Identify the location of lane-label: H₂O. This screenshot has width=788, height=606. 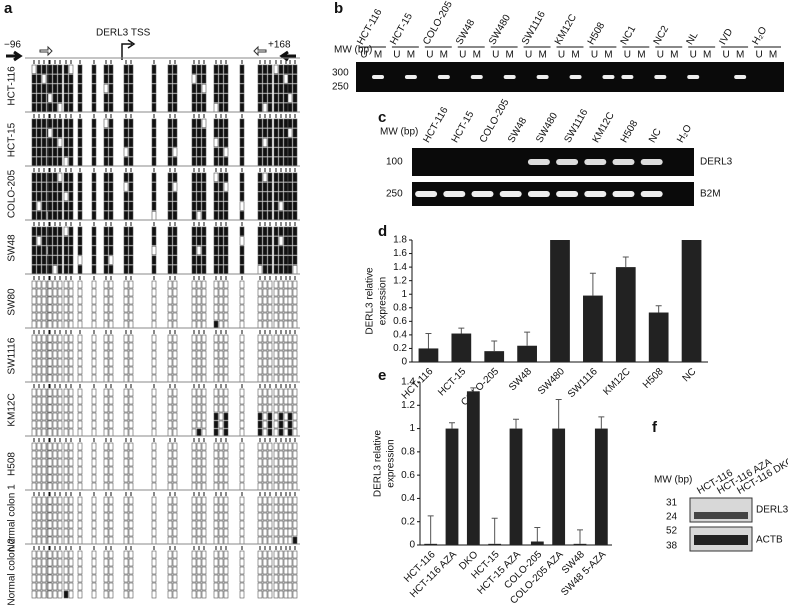
(759, 36).